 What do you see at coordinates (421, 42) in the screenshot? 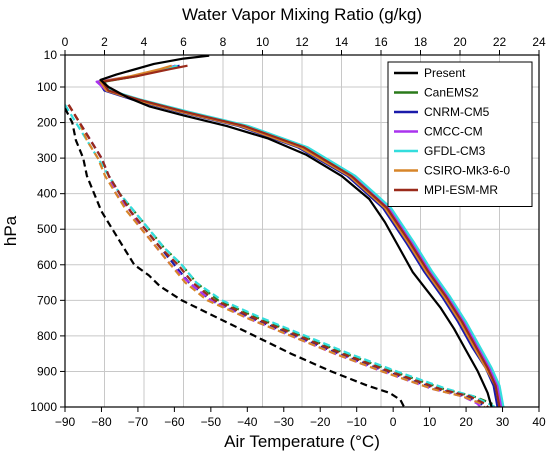
I see `top-x-tick-label: 18` at bounding box center [421, 42].